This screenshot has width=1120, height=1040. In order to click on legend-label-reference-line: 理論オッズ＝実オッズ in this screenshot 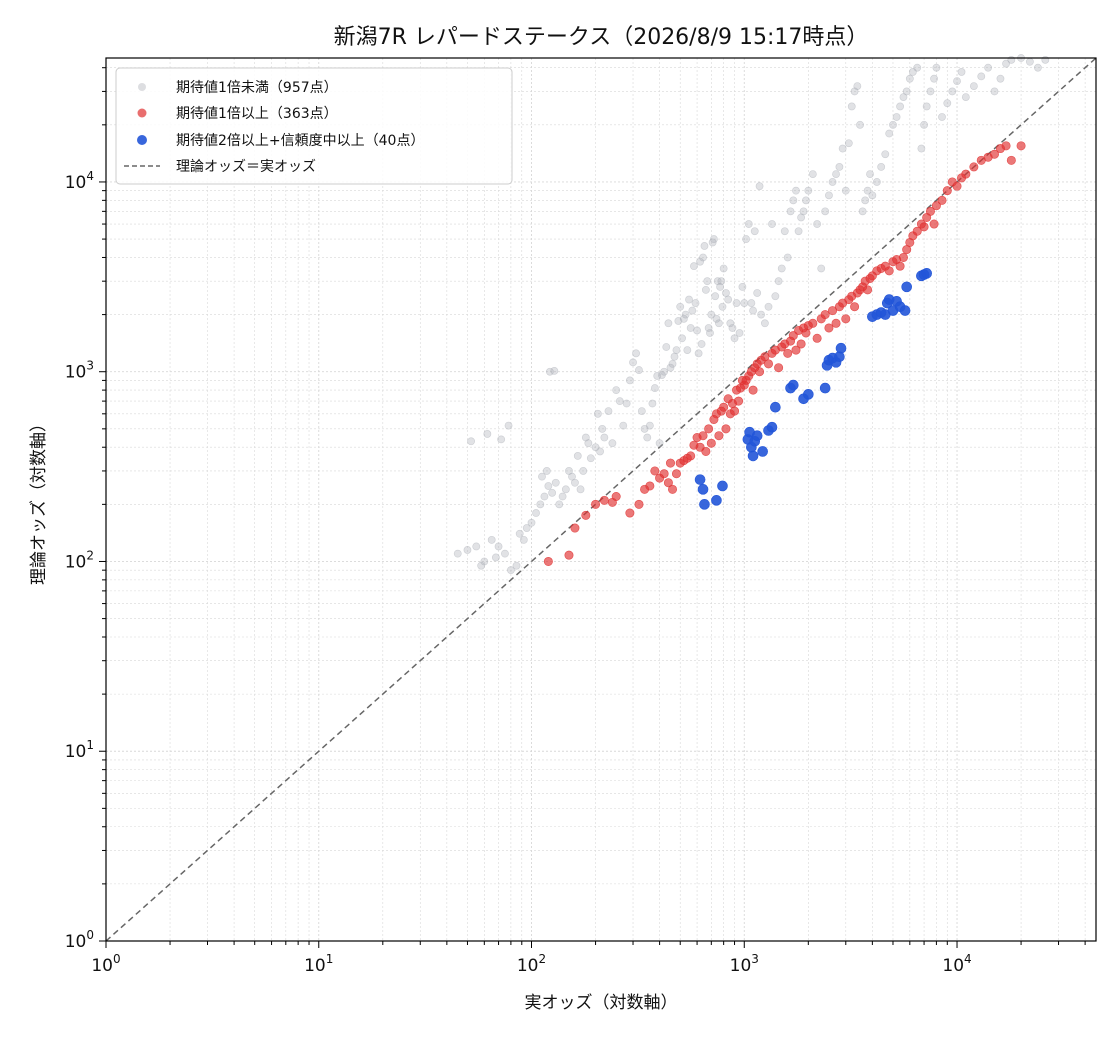, I will do `click(246, 167)`.